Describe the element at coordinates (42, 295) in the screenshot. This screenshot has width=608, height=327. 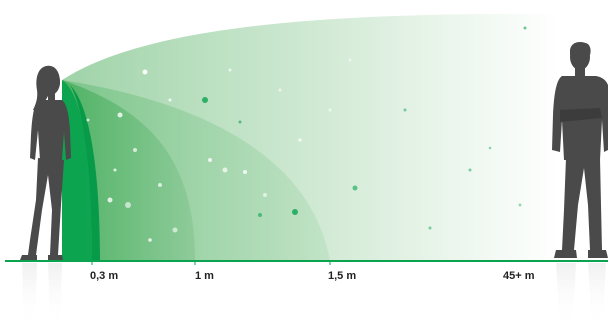
I see `woman-reflection` at that location.